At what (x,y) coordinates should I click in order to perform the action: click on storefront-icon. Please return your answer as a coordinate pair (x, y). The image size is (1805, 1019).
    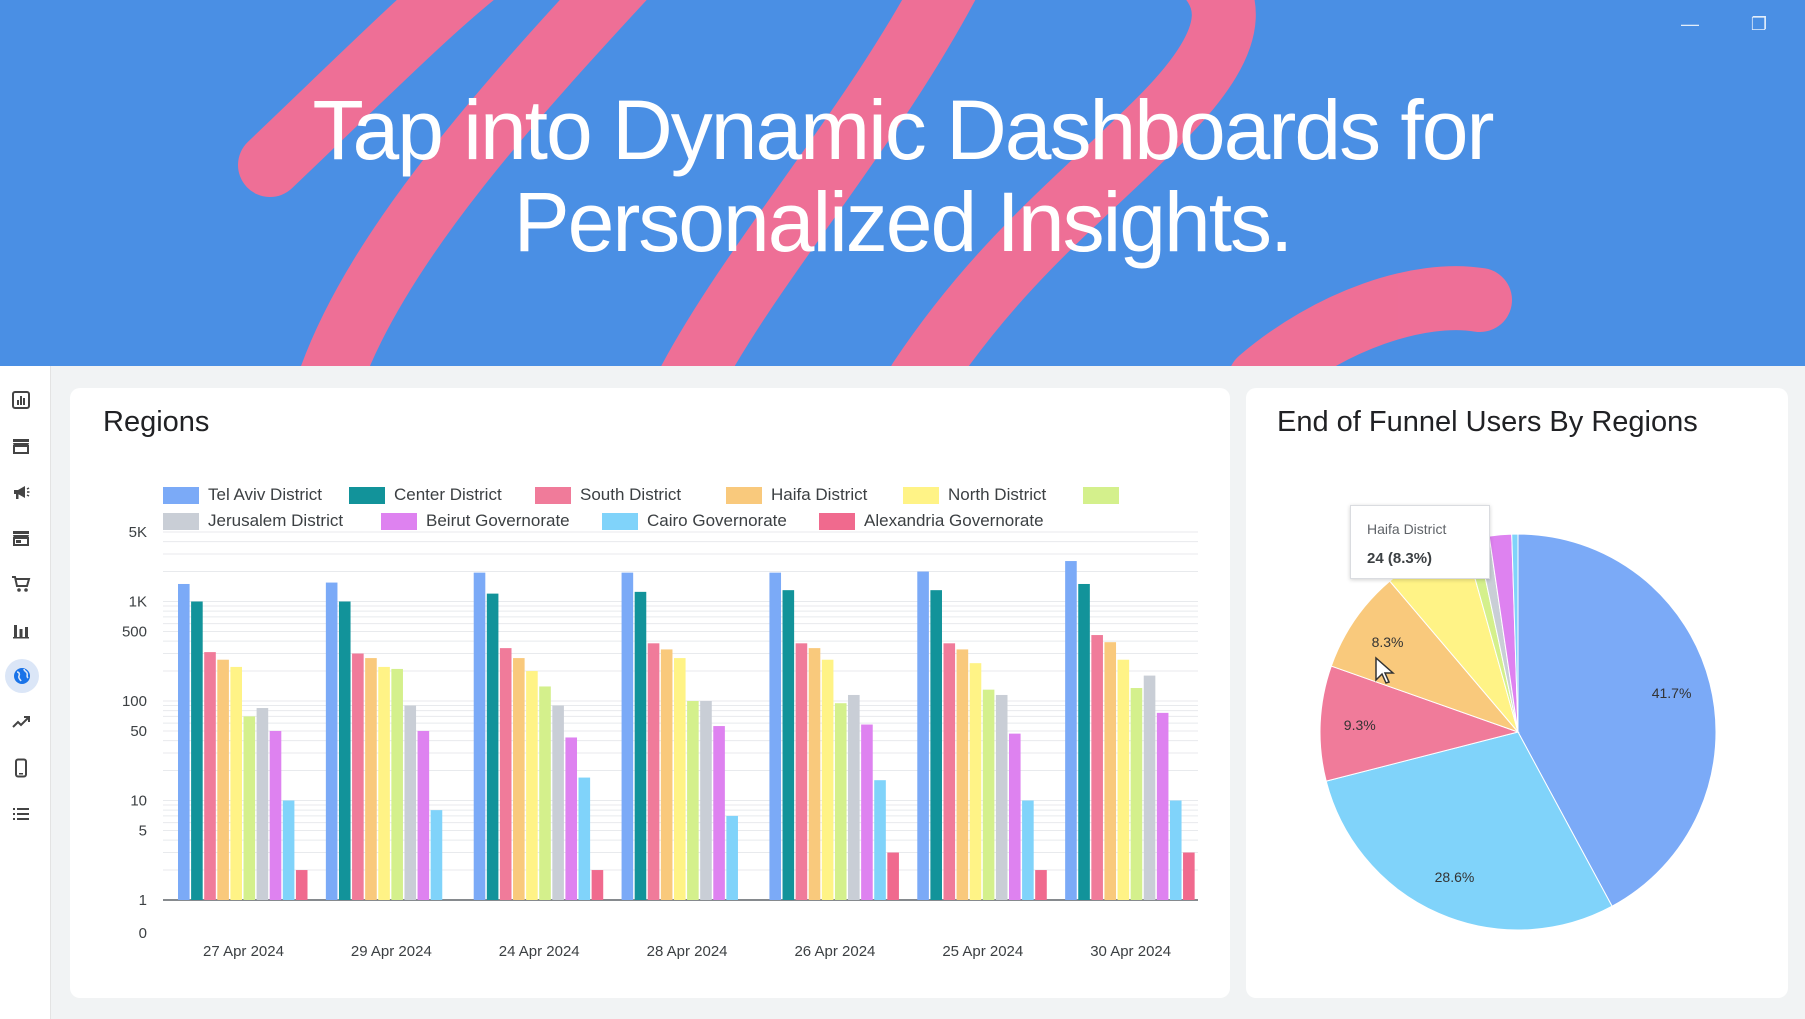
    Looking at the image, I should click on (21, 538).